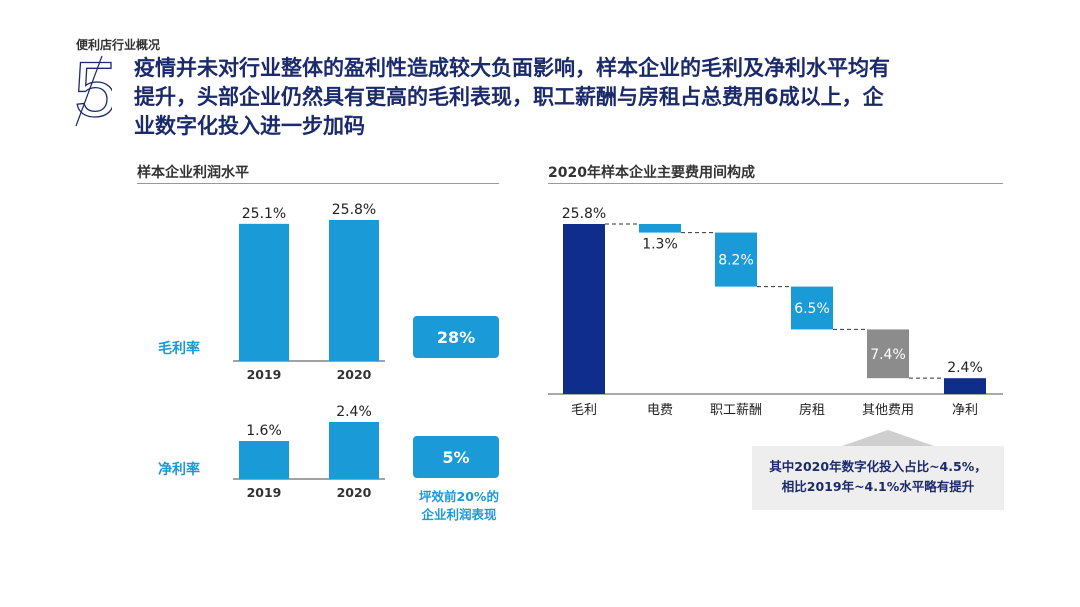 This screenshot has height=607, width=1080. Describe the element at coordinates (512, 68) in the screenshot. I see `headline-line: 疫情并未对行业整体的盈利性造成较大负面影响，样本企业的毛利及净利水平均有` at that location.